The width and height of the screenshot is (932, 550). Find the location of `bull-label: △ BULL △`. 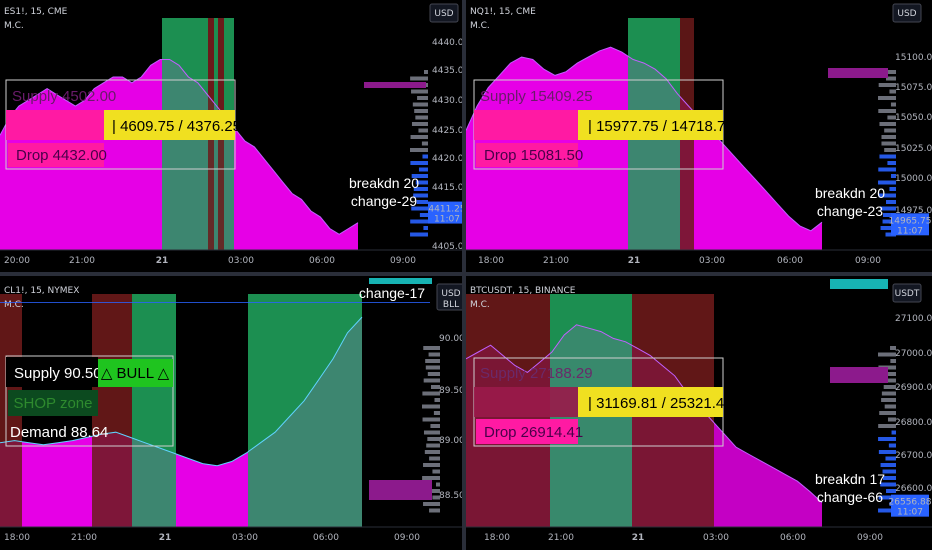

bull-label: △ BULL △ is located at coordinates (135, 373).